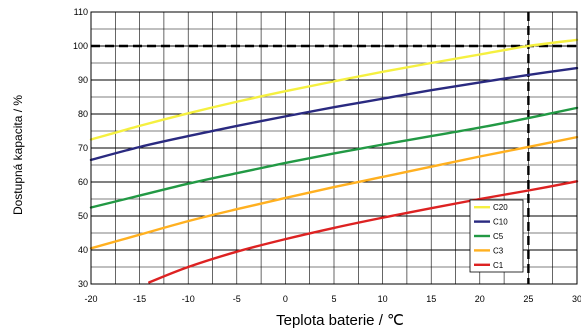 This screenshot has width=581, height=332. What do you see at coordinates (431, 299) in the screenshot?
I see `x-tick-label: 15` at bounding box center [431, 299].